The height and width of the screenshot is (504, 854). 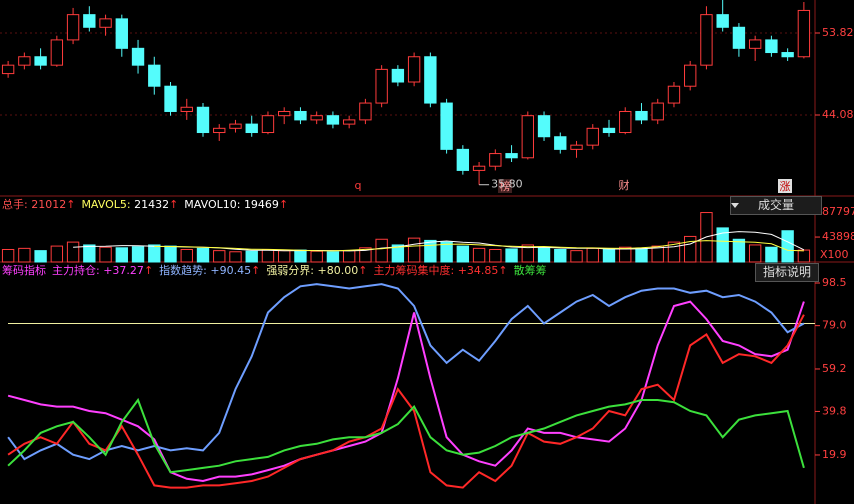 I want to click on legend-value: +34.85, so click(x=478, y=270).